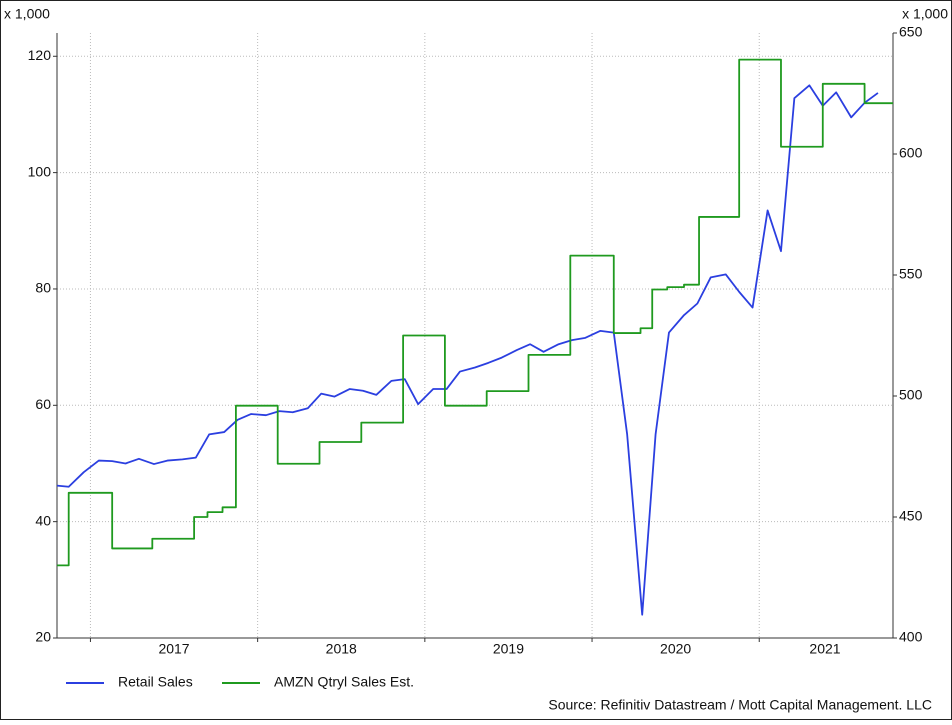 Image resolution: width=952 pixels, height=725 pixels. What do you see at coordinates (911, 395) in the screenshot?
I see `y2-tick-label: 500` at bounding box center [911, 395].